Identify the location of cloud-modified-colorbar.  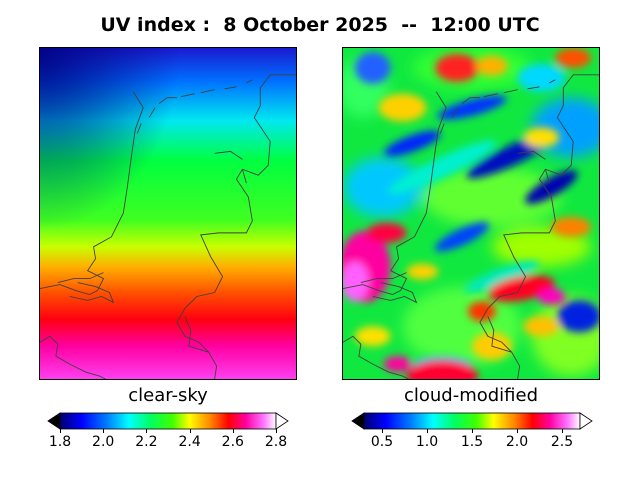
(472, 421).